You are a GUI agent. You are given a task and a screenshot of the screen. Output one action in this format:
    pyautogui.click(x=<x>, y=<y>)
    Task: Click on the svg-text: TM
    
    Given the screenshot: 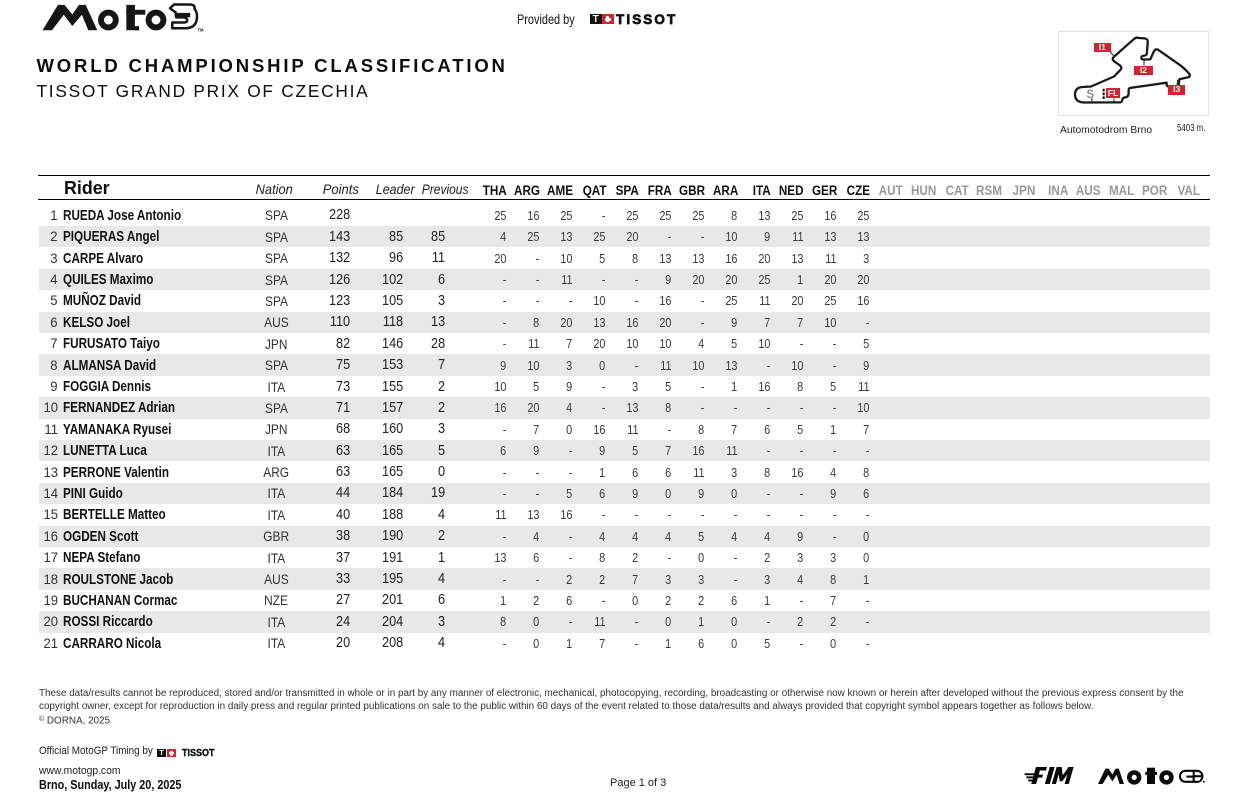 What is the action you would take?
    pyautogui.click(x=201, y=29)
    